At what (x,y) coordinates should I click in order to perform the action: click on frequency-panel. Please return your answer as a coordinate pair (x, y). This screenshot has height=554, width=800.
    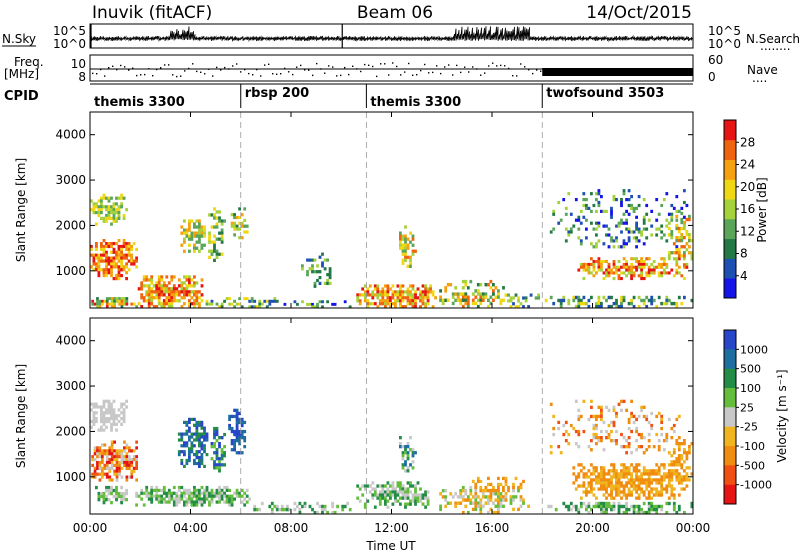
    Looking at the image, I should click on (391, 68).